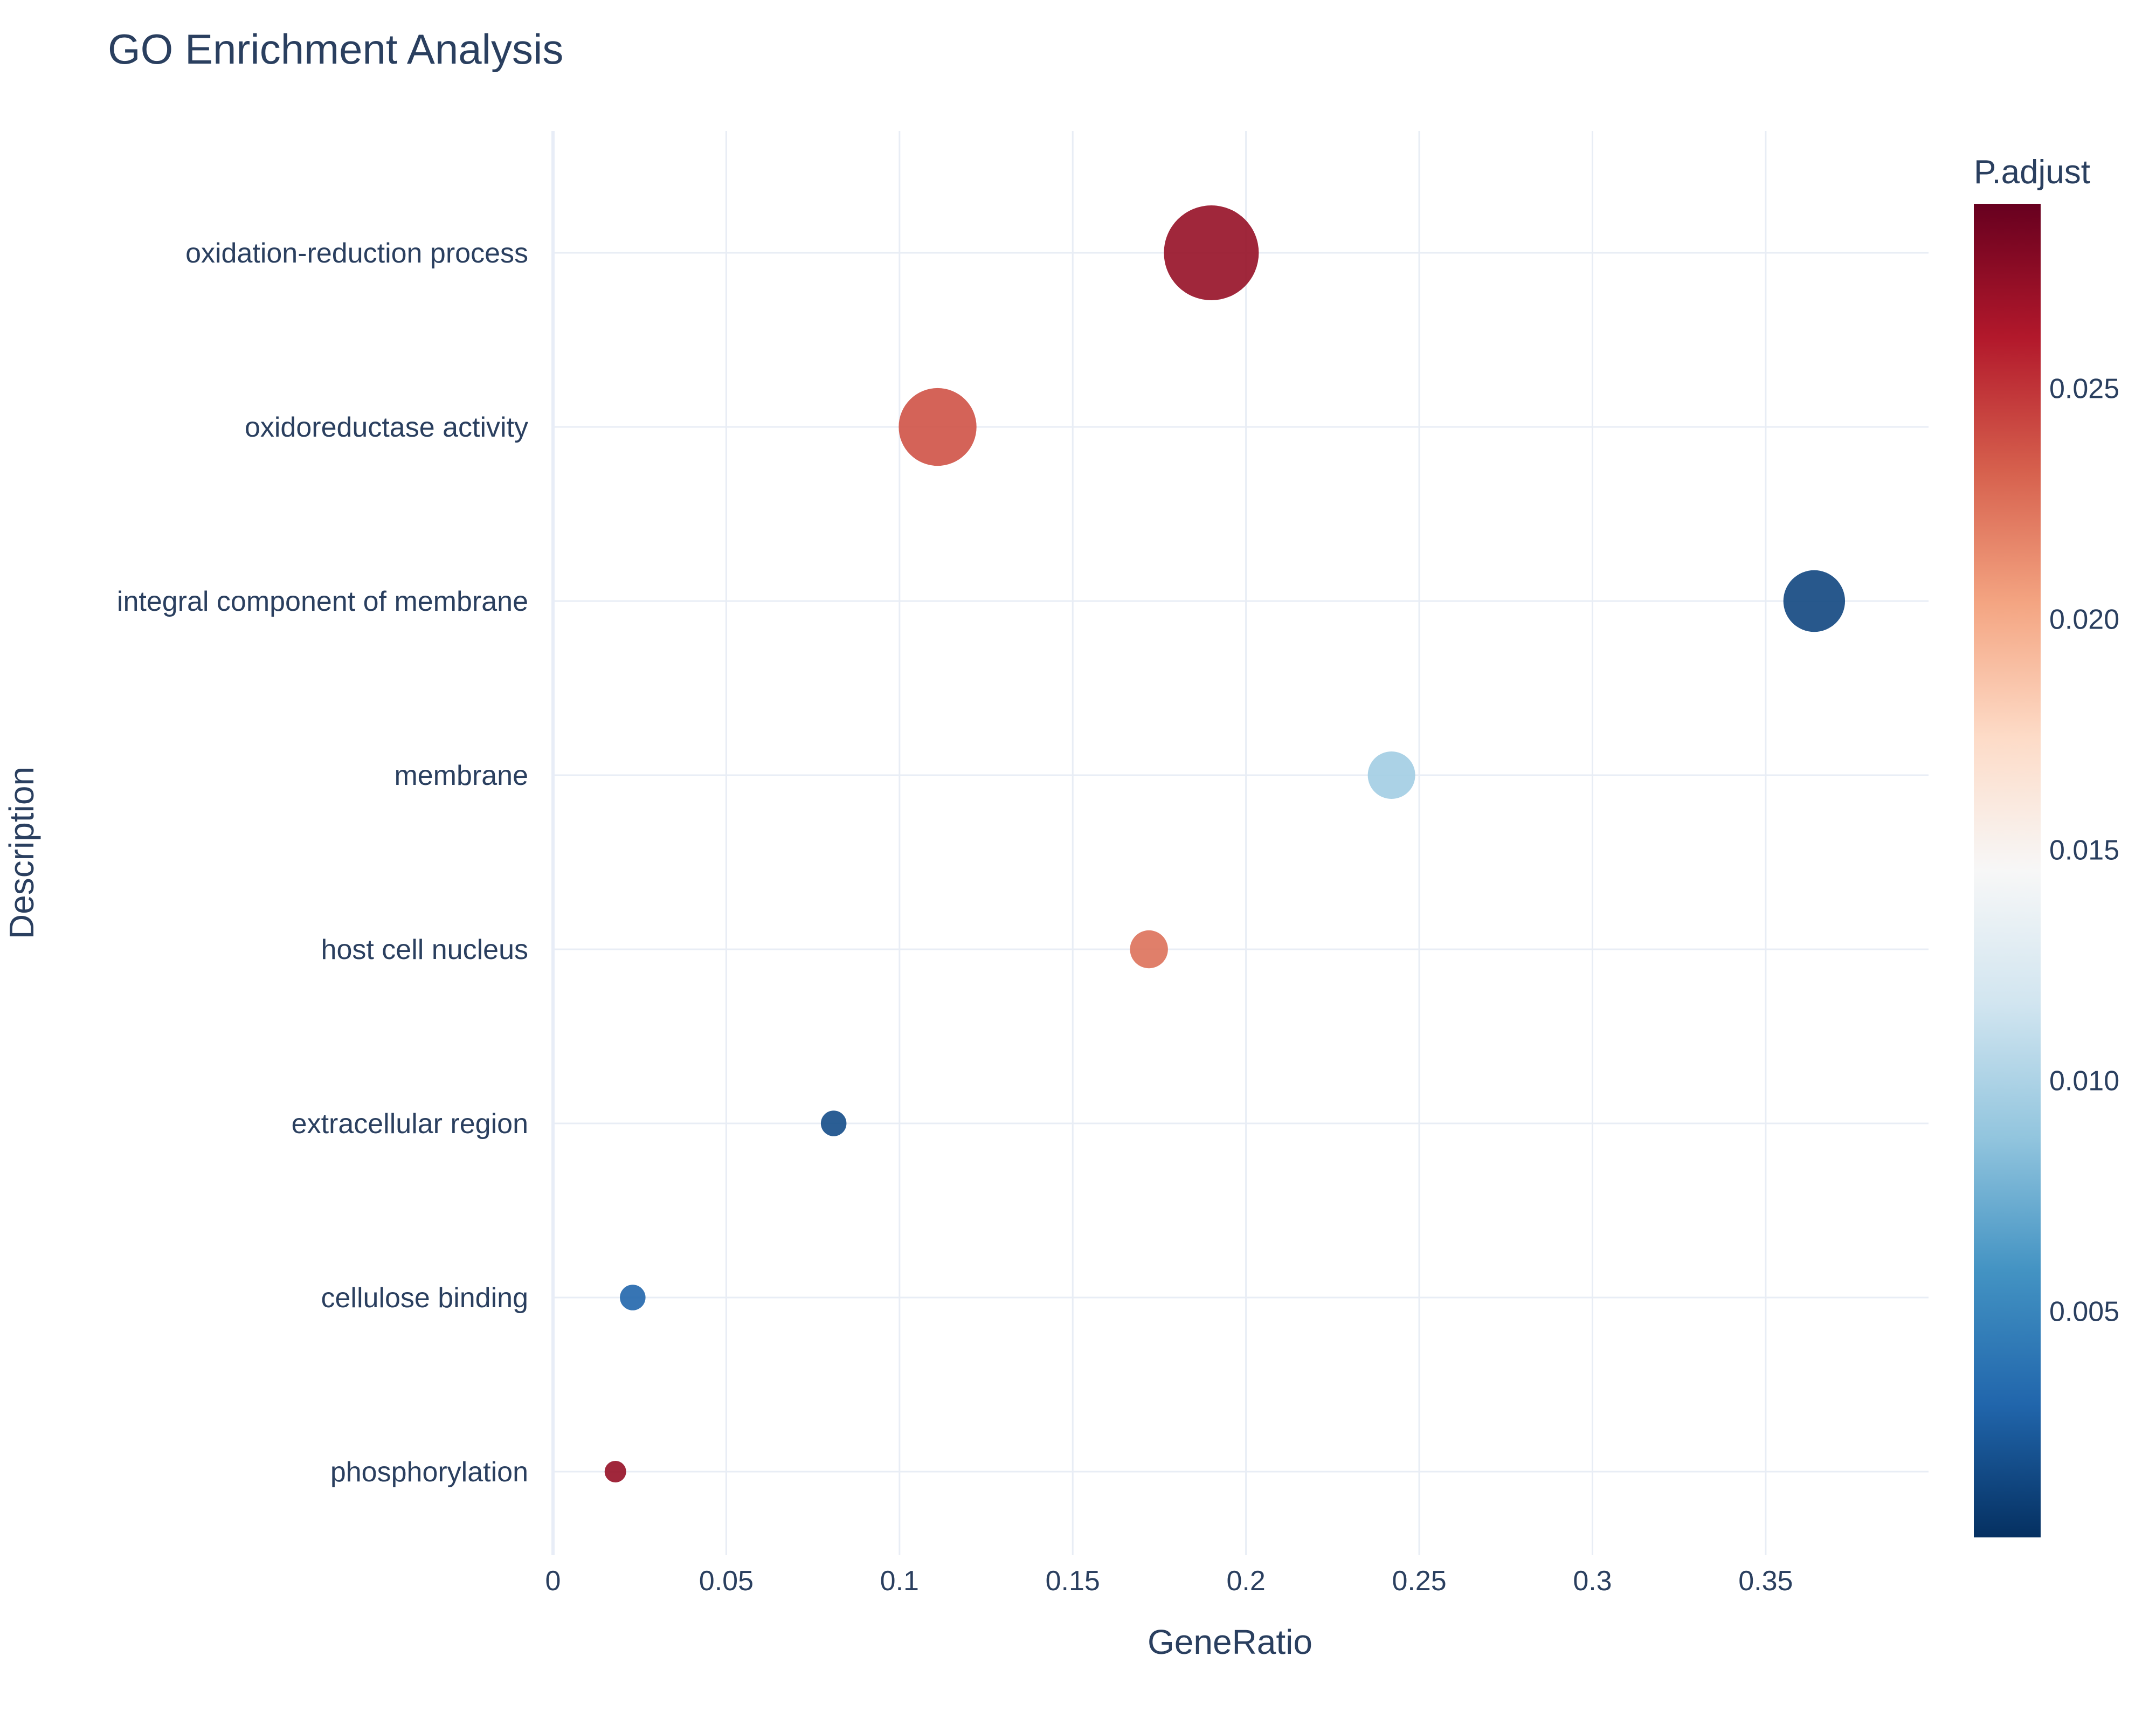 Image resolution: width=2156 pixels, height=1725 pixels. I want to click on y-tick-label: host cell nucleus, so click(424, 949).